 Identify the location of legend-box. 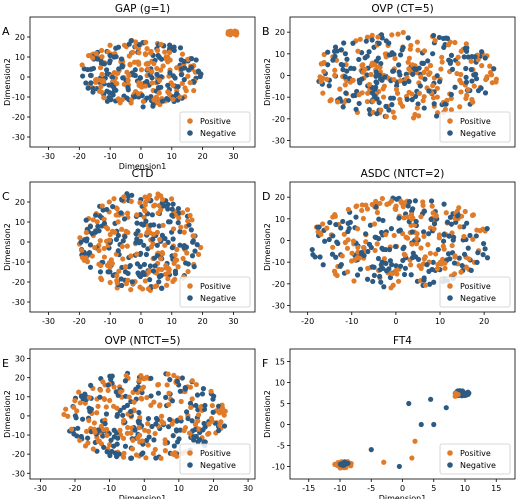
(215, 292).